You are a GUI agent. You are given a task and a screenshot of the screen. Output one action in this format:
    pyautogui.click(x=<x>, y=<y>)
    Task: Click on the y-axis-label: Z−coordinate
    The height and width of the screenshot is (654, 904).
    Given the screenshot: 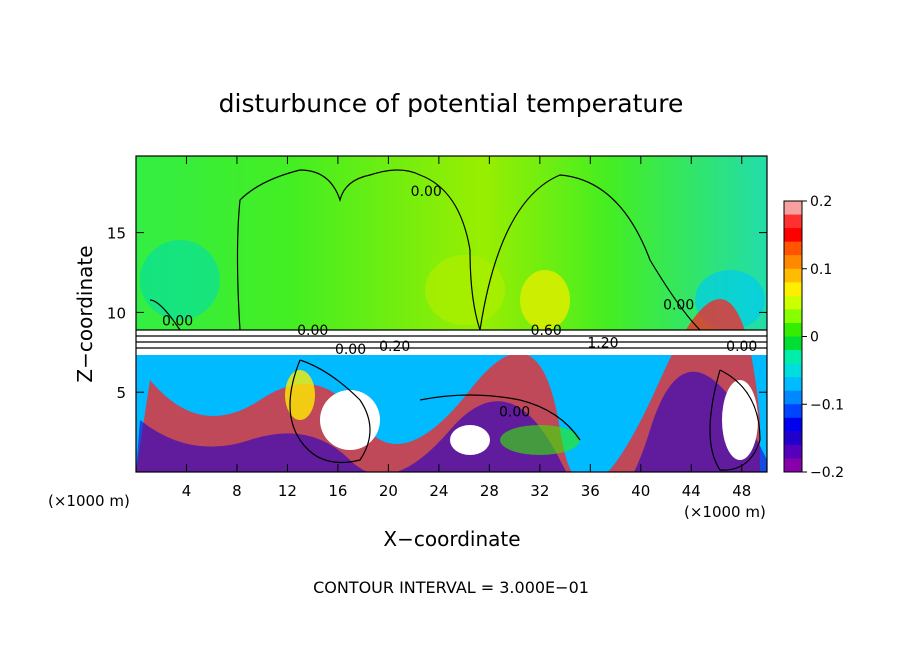 What is the action you would take?
    pyautogui.click(x=85, y=313)
    